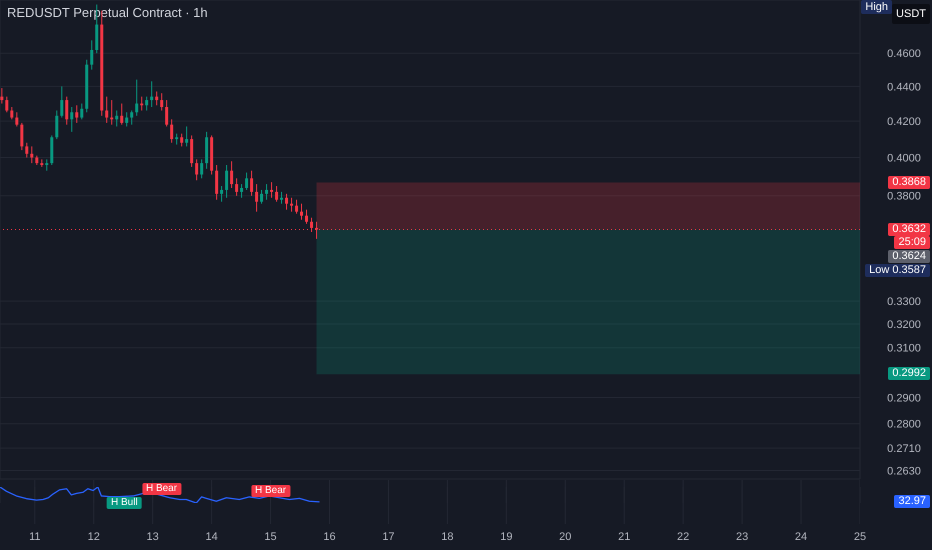 The image size is (932, 550). I want to click on band-label: 0.2992, so click(909, 373).